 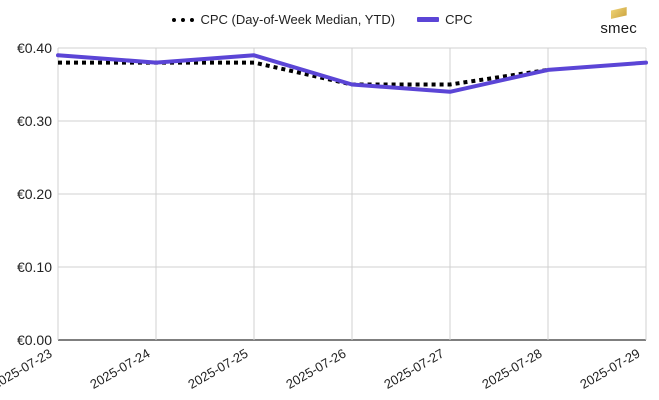 I want to click on y-tick-label: €0.40, so click(x=34, y=48).